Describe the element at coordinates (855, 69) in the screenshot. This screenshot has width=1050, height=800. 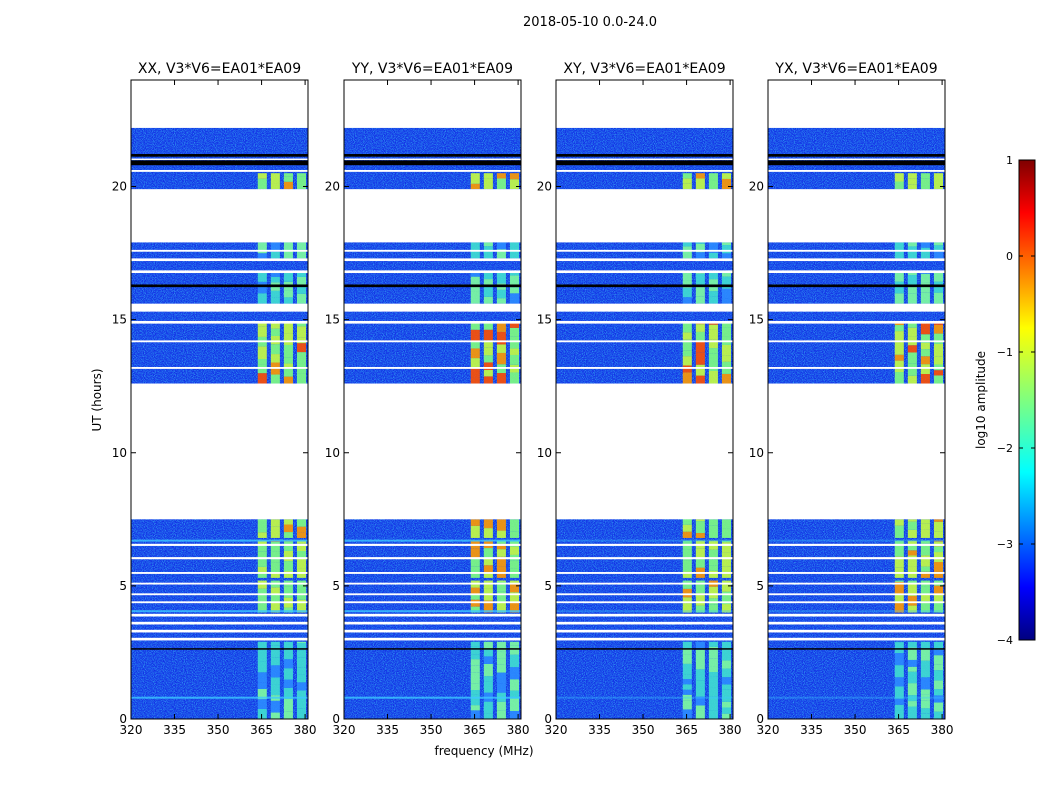
I see `panel-title: YX, V3*V6=EA01*EA09` at that location.